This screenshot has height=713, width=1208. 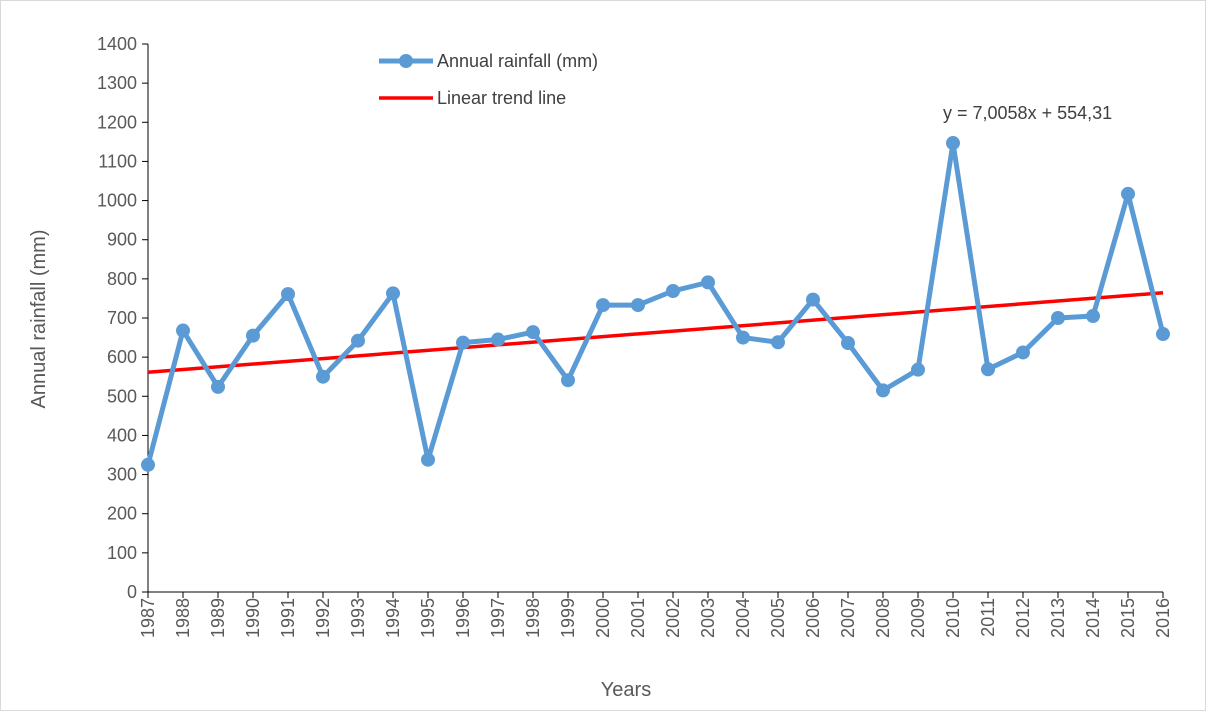 I want to click on y-tick-label: 0, so click(x=132, y=592).